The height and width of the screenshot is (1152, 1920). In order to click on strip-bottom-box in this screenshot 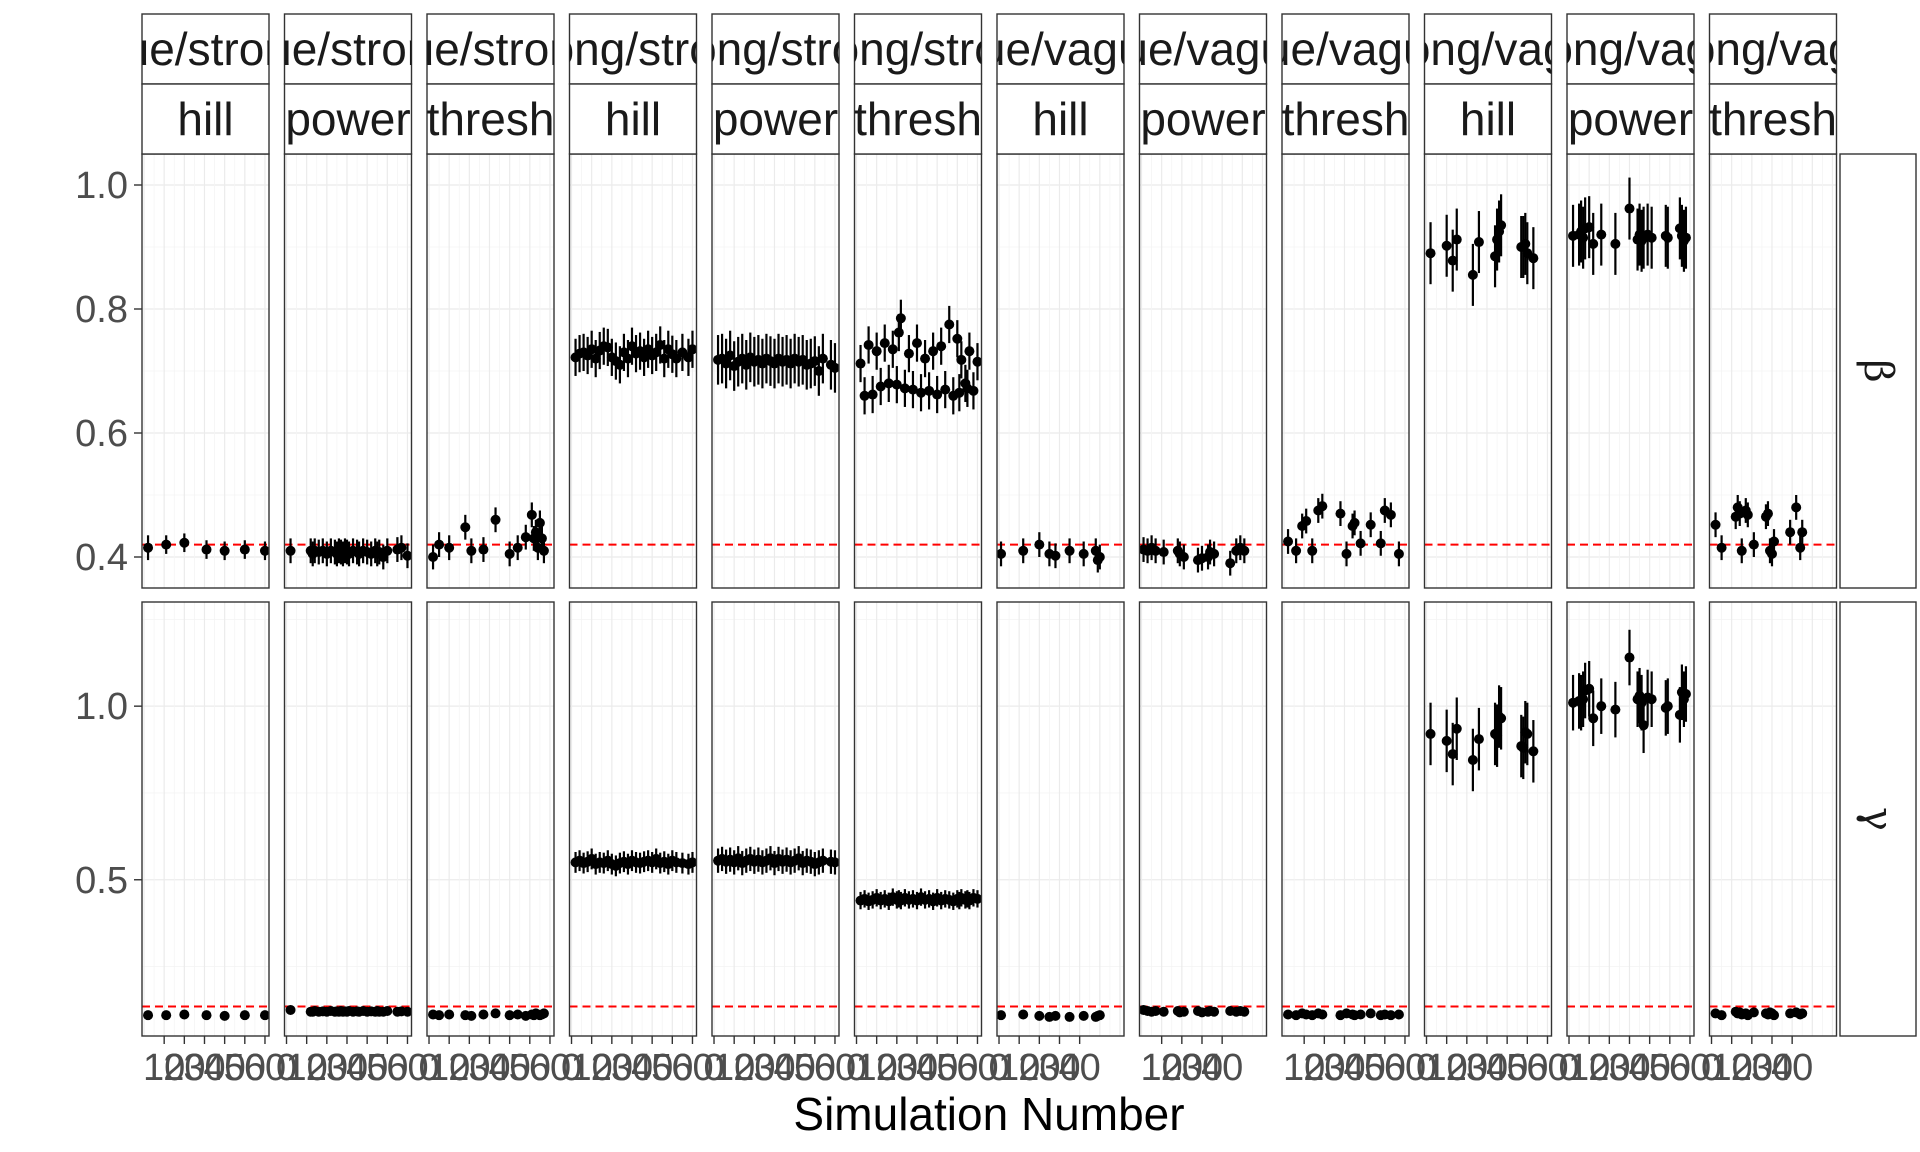, I will do `click(1773, 119)`.